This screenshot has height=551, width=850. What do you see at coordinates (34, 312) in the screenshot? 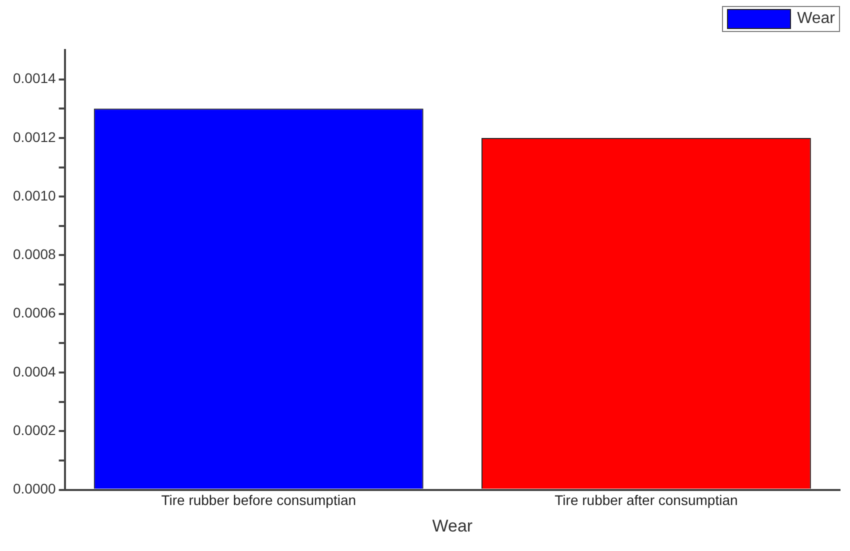
I see `y-tick-label: 0.0006` at bounding box center [34, 312].